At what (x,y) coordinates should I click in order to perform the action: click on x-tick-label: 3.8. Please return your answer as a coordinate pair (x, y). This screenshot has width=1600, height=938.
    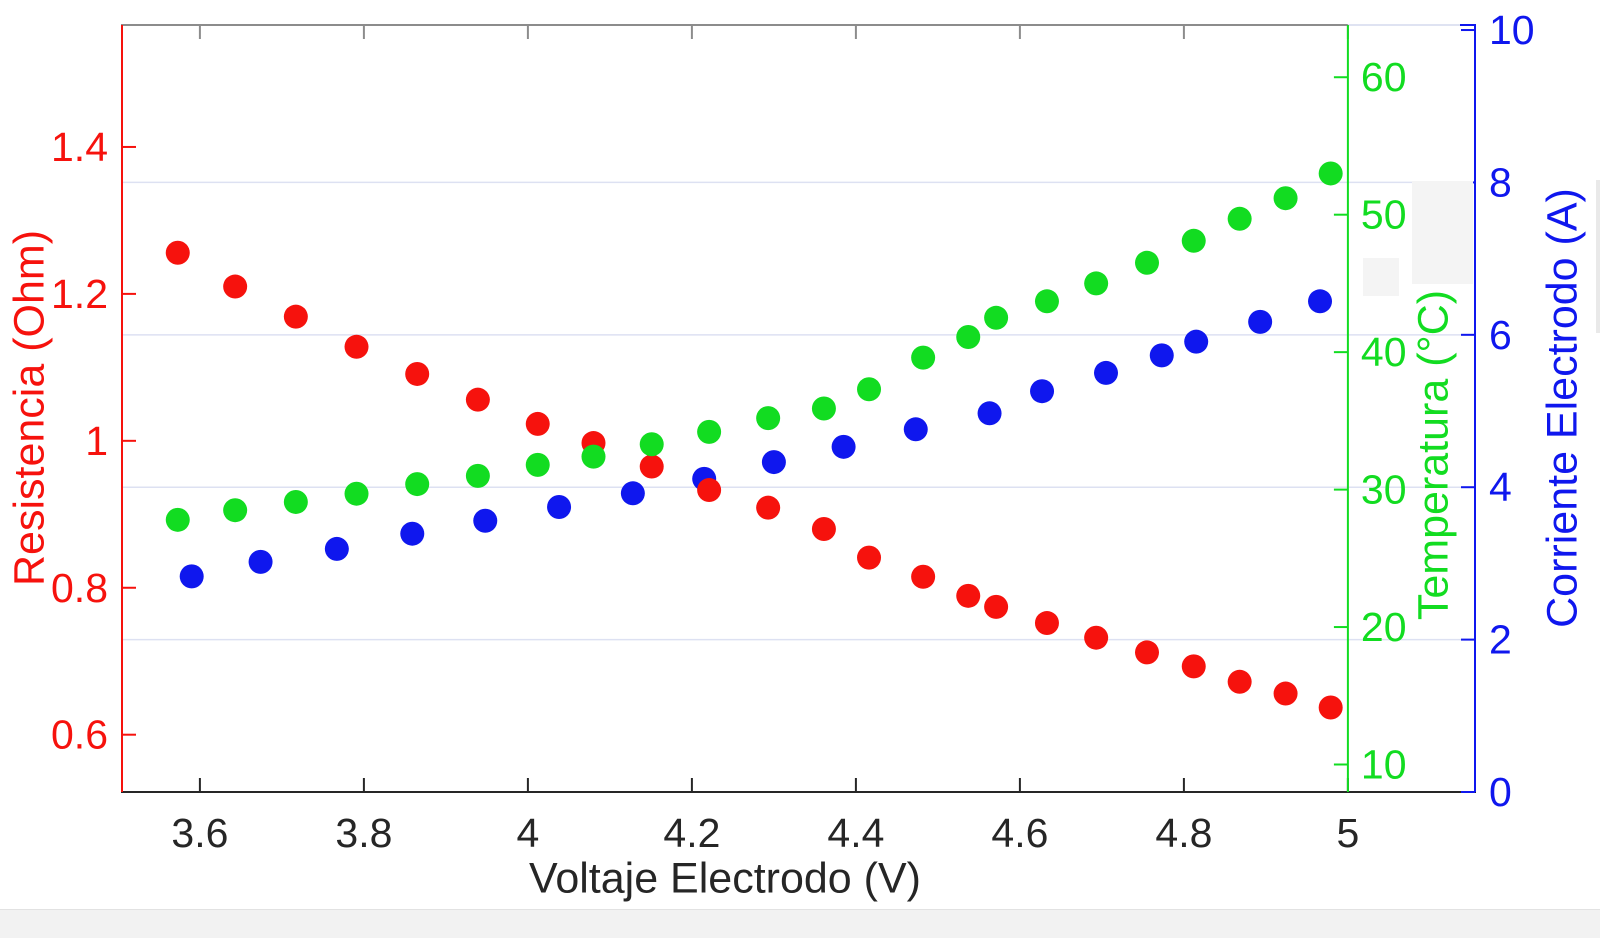
    Looking at the image, I should click on (363, 833).